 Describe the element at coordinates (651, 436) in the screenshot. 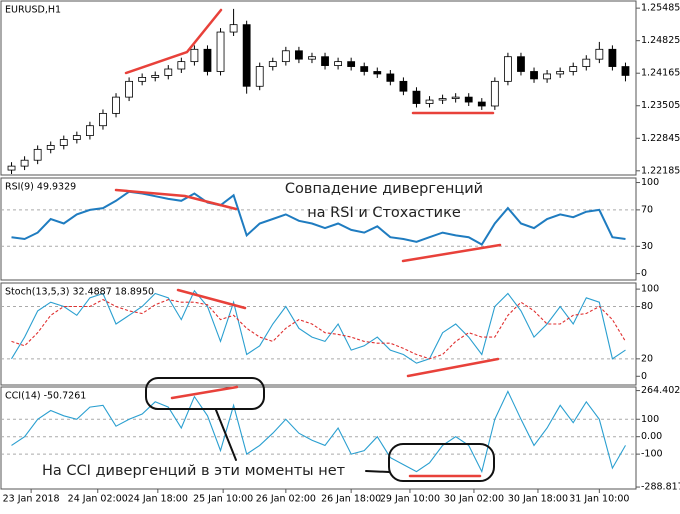

I see `y-tick-label: 0.00` at that location.